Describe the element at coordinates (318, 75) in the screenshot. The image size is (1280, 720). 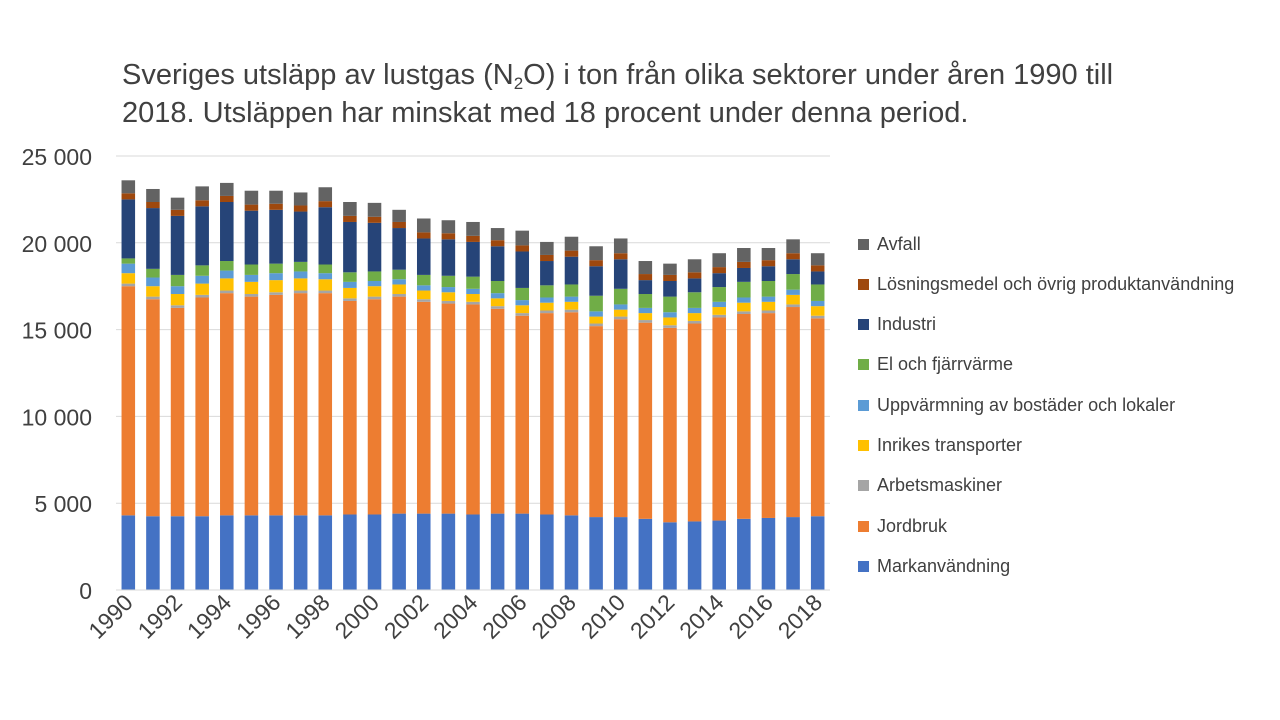
I see `title-part1: Sveriges utsläpp av lustgas (N` at that location.